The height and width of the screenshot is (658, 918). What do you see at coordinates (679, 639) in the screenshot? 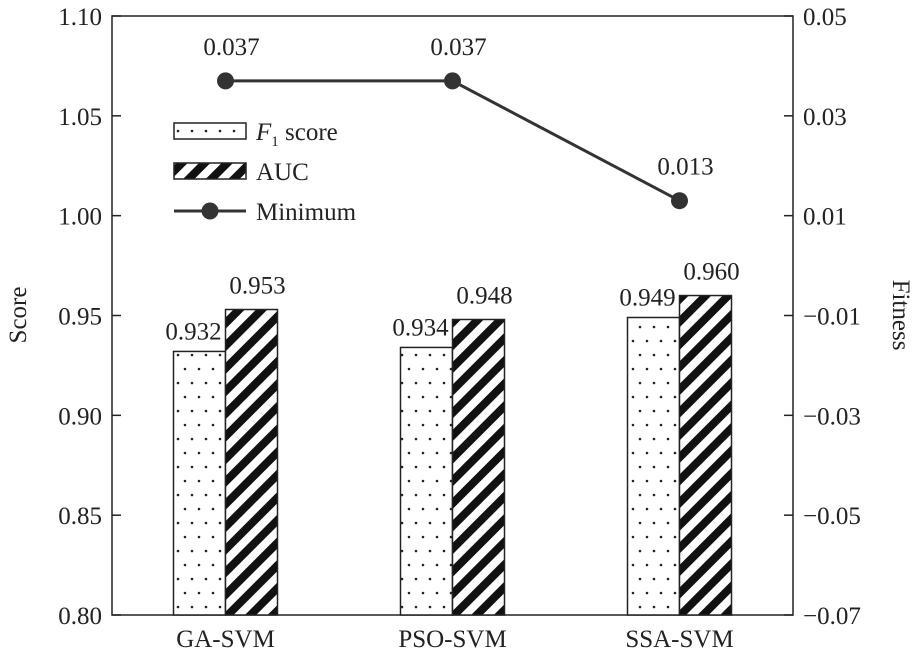
I see `x-tick-label: SSA-SVM` at bounding box center [679, 639].